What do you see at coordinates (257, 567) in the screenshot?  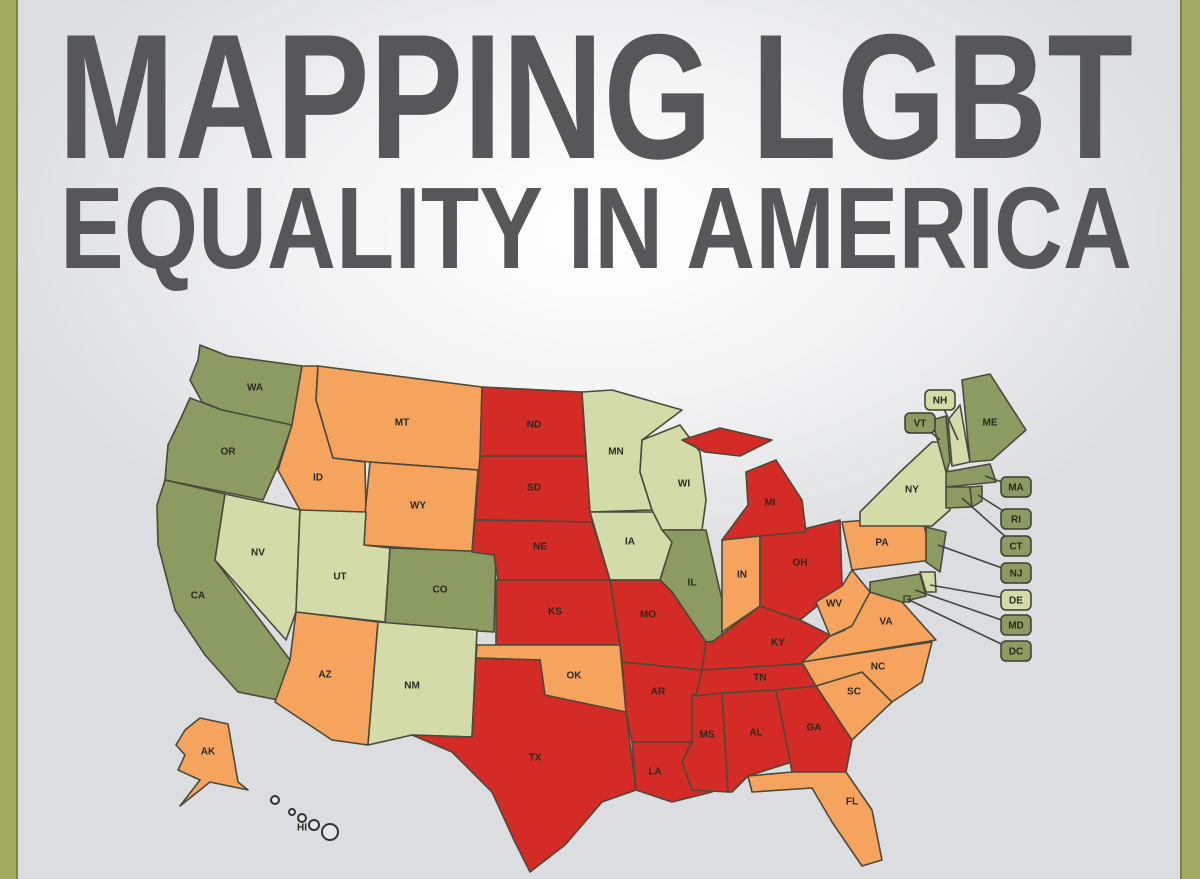 I see `state-NV` at bounding box center [257, 567].